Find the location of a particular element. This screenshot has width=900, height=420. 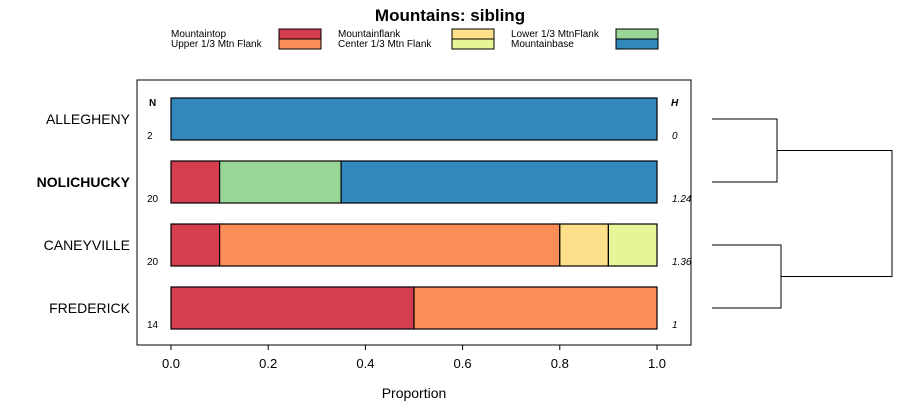

h-value-frederick: 1 is located at coordinates (675, 325).